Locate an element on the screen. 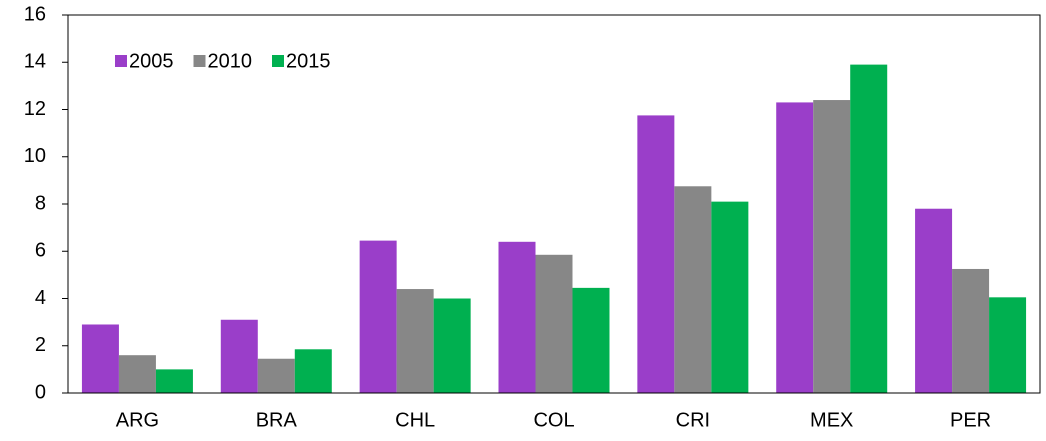 This screenshot has height=441, width=1046. x-tick-label: CRI is located at coordinates (693, 420).